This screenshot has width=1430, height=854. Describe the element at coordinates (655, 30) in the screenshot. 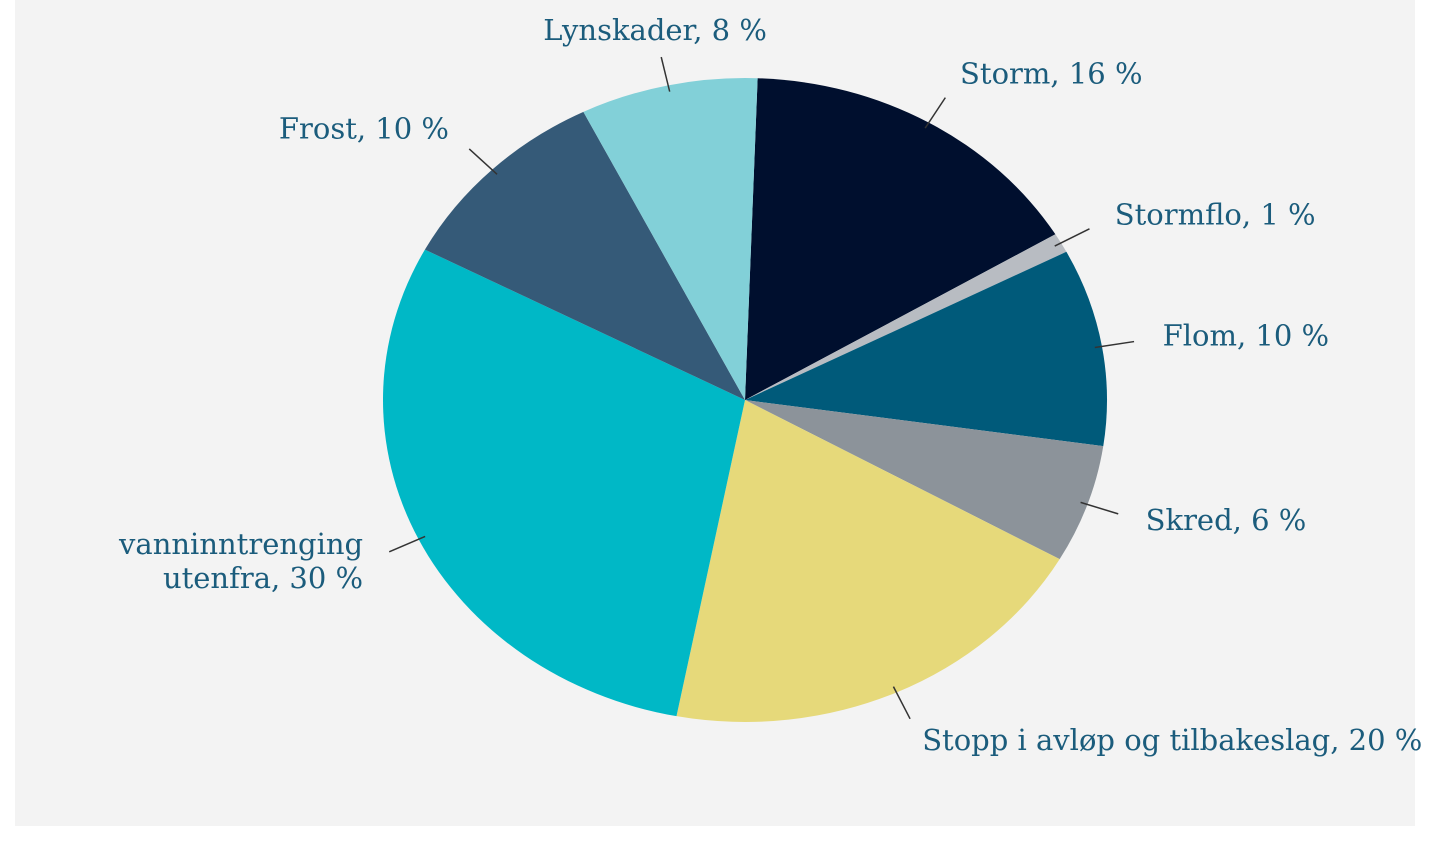

I see `slice-label: Lynskader, 8 %` at that location.